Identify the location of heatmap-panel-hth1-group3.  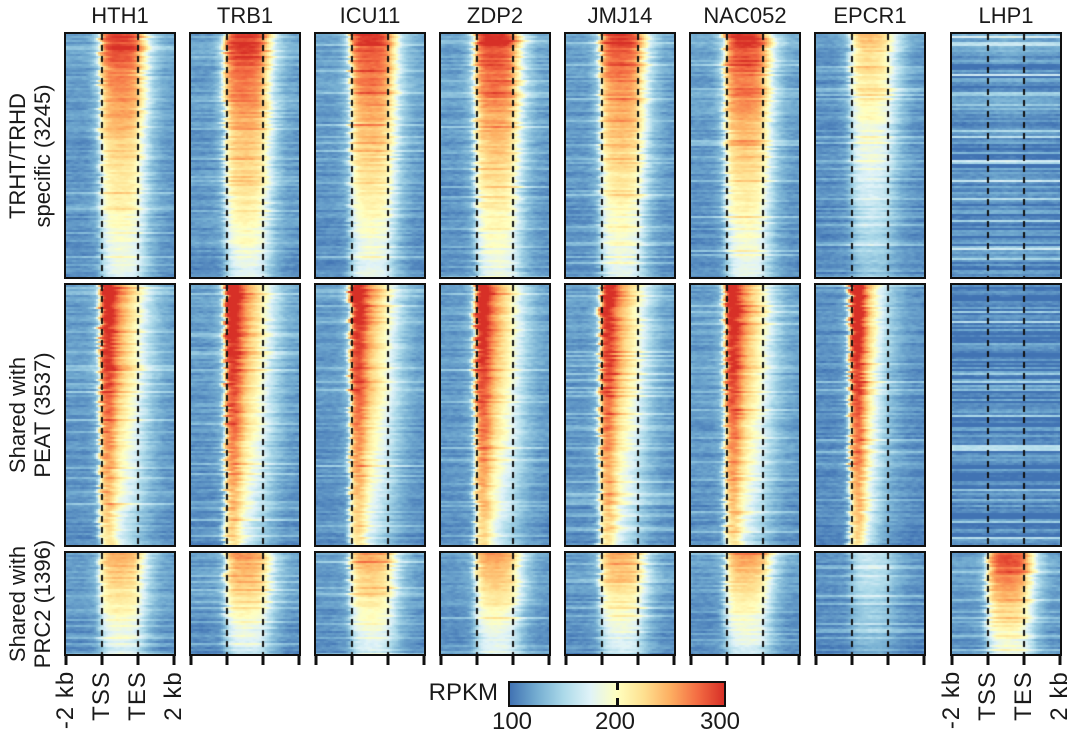
(120, 603).